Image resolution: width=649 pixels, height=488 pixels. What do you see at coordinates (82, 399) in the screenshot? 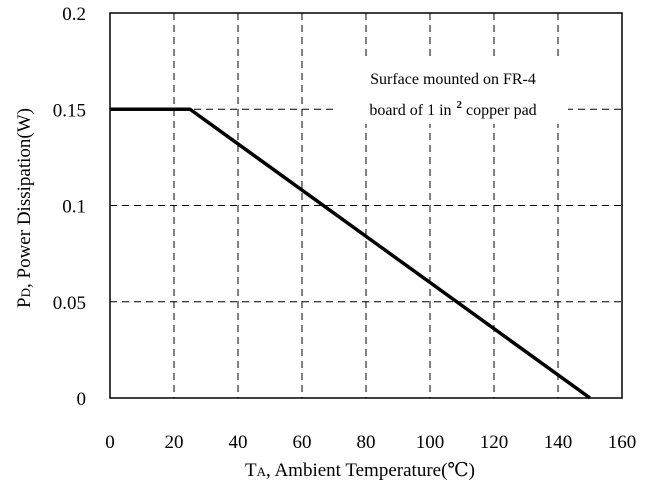
I see `y-tick-label: 0` at bounding box center [82, 399].